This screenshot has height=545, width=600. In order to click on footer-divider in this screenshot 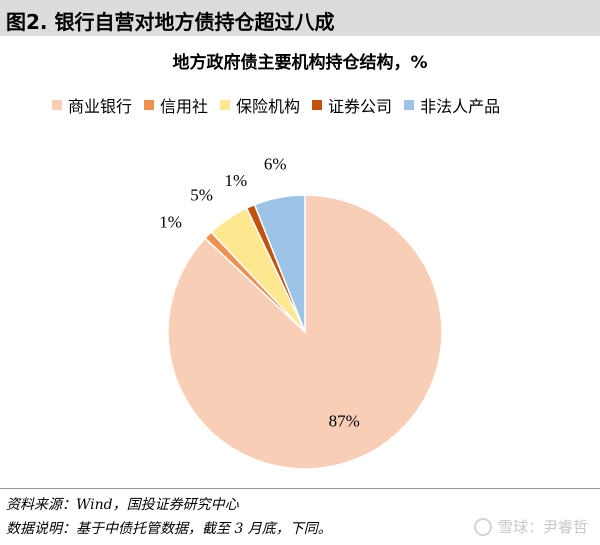, I will do `click(300, 488)`.